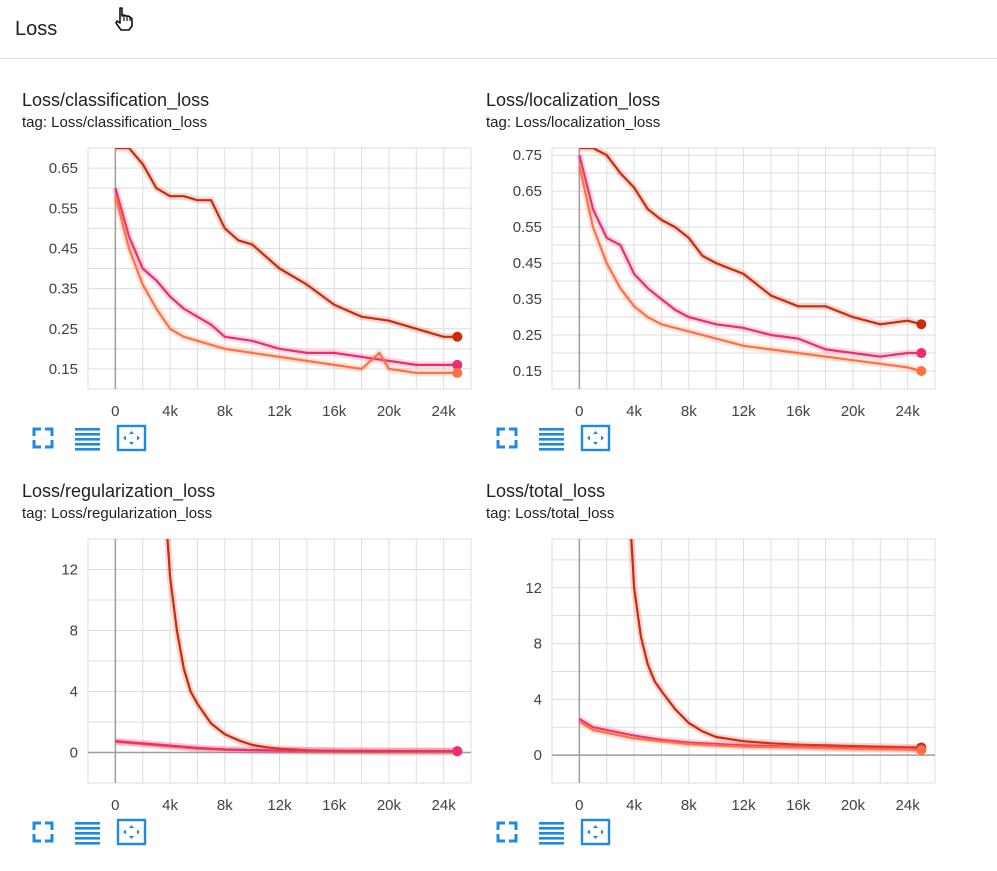  Describe the element at coordinates (124, 19) in the screenshot. I see `hand-cursor-icon` at that location.